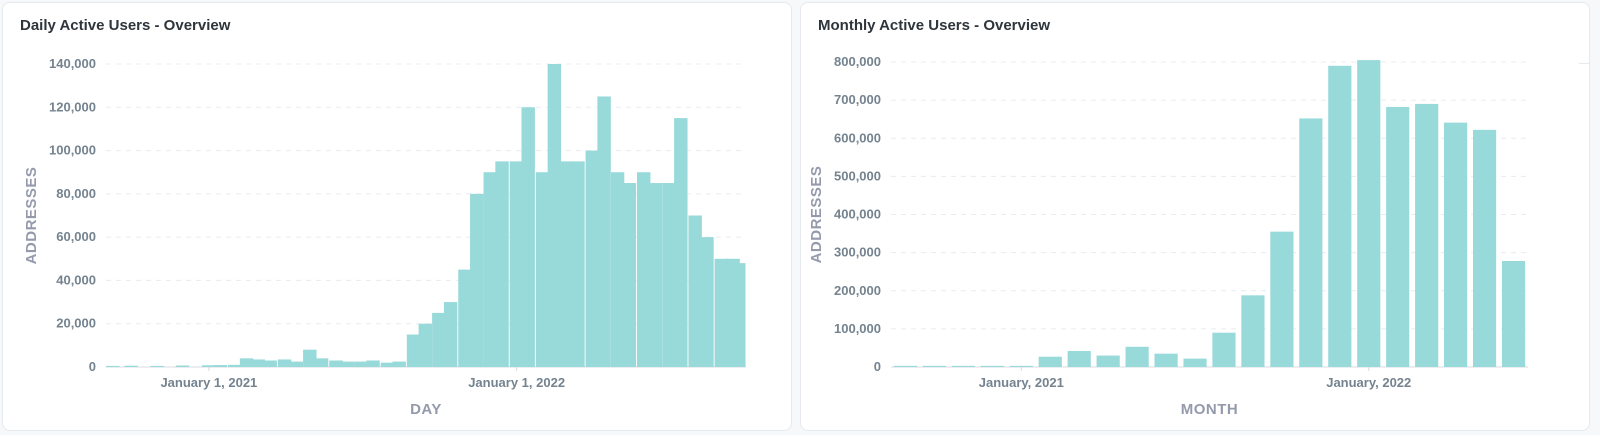 Image resolution: width=1600 pixels, height=435 pixels. Describe the element at coordinates (1210, 409) in the screenshot. I see `x-axis-label: MONTH` at that location.